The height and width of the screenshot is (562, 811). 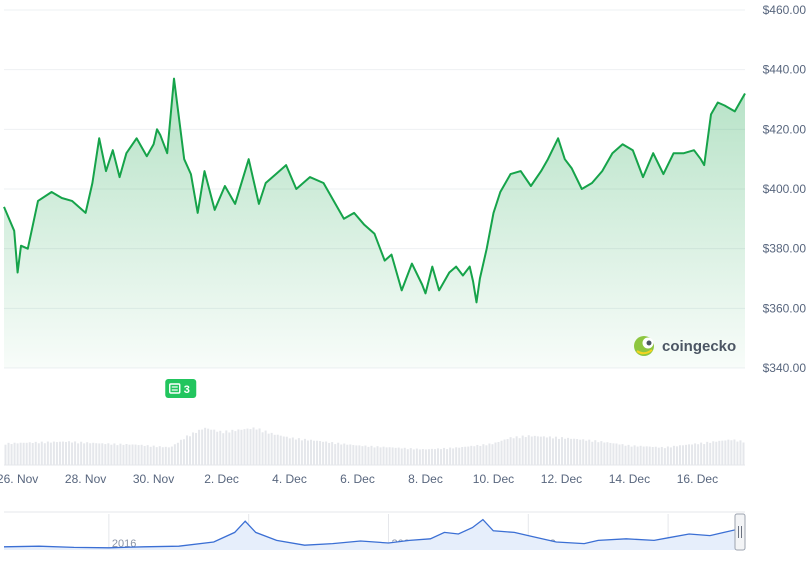 I want to click on navigator-handle, so click(x=740, y=532).